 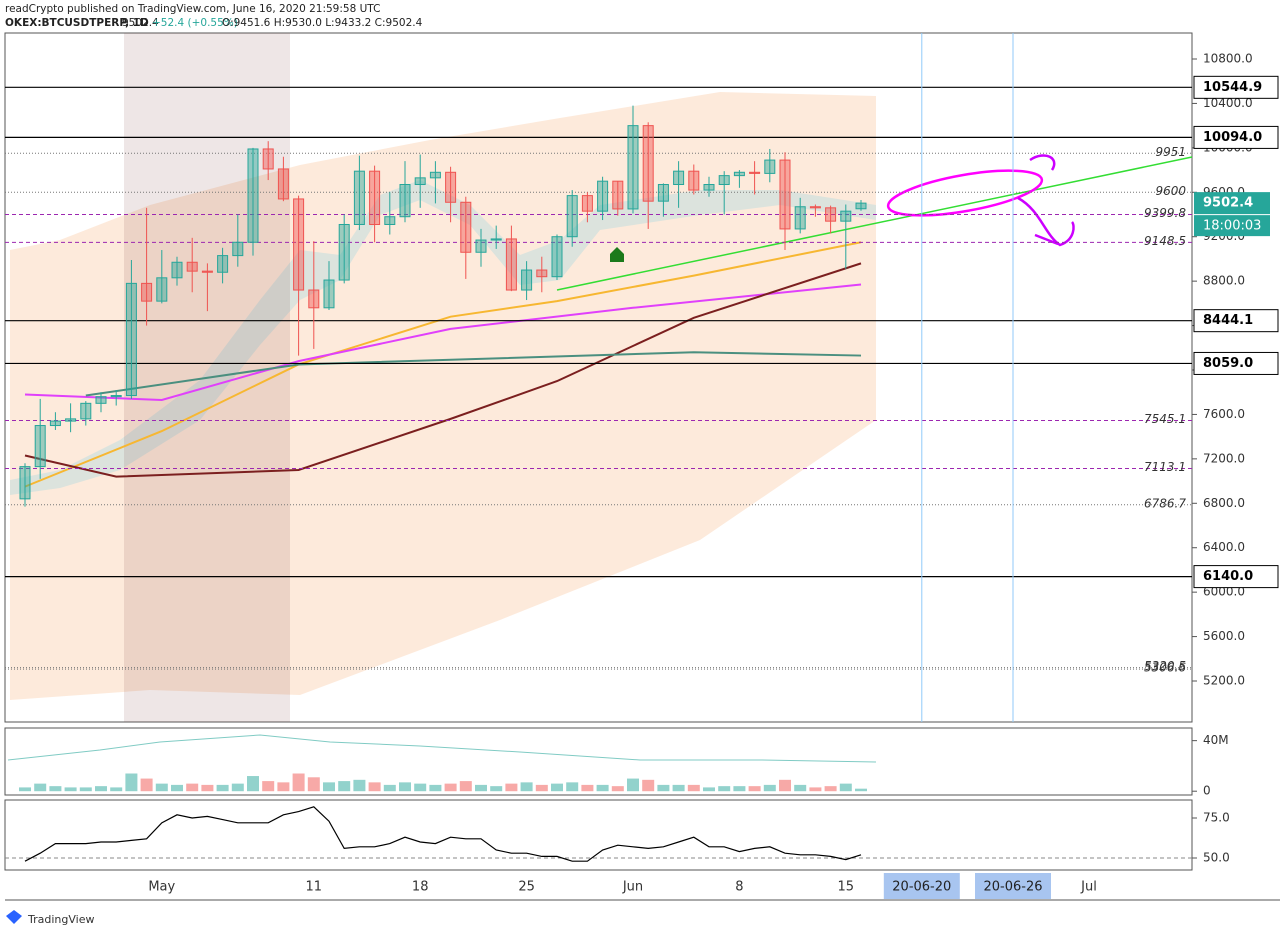 What do you see at coordinates (1224, 592) in the screenshot?
I see `y-tick-label: 6000.0` at bounding box center [1224, 592].